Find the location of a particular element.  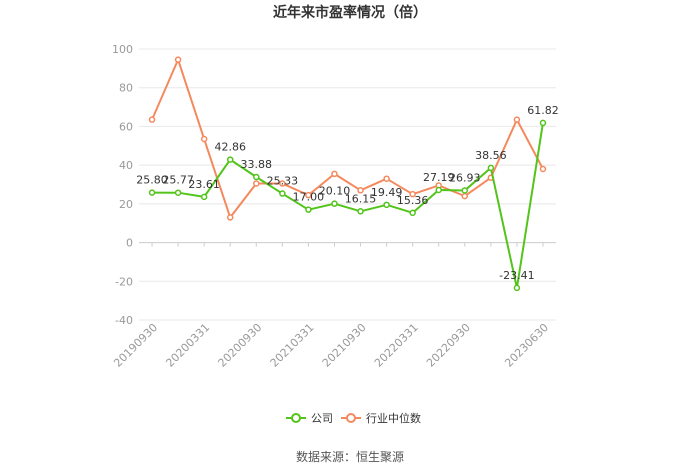

x-tick-label: 20210331 is located at coordinates (292, 345).